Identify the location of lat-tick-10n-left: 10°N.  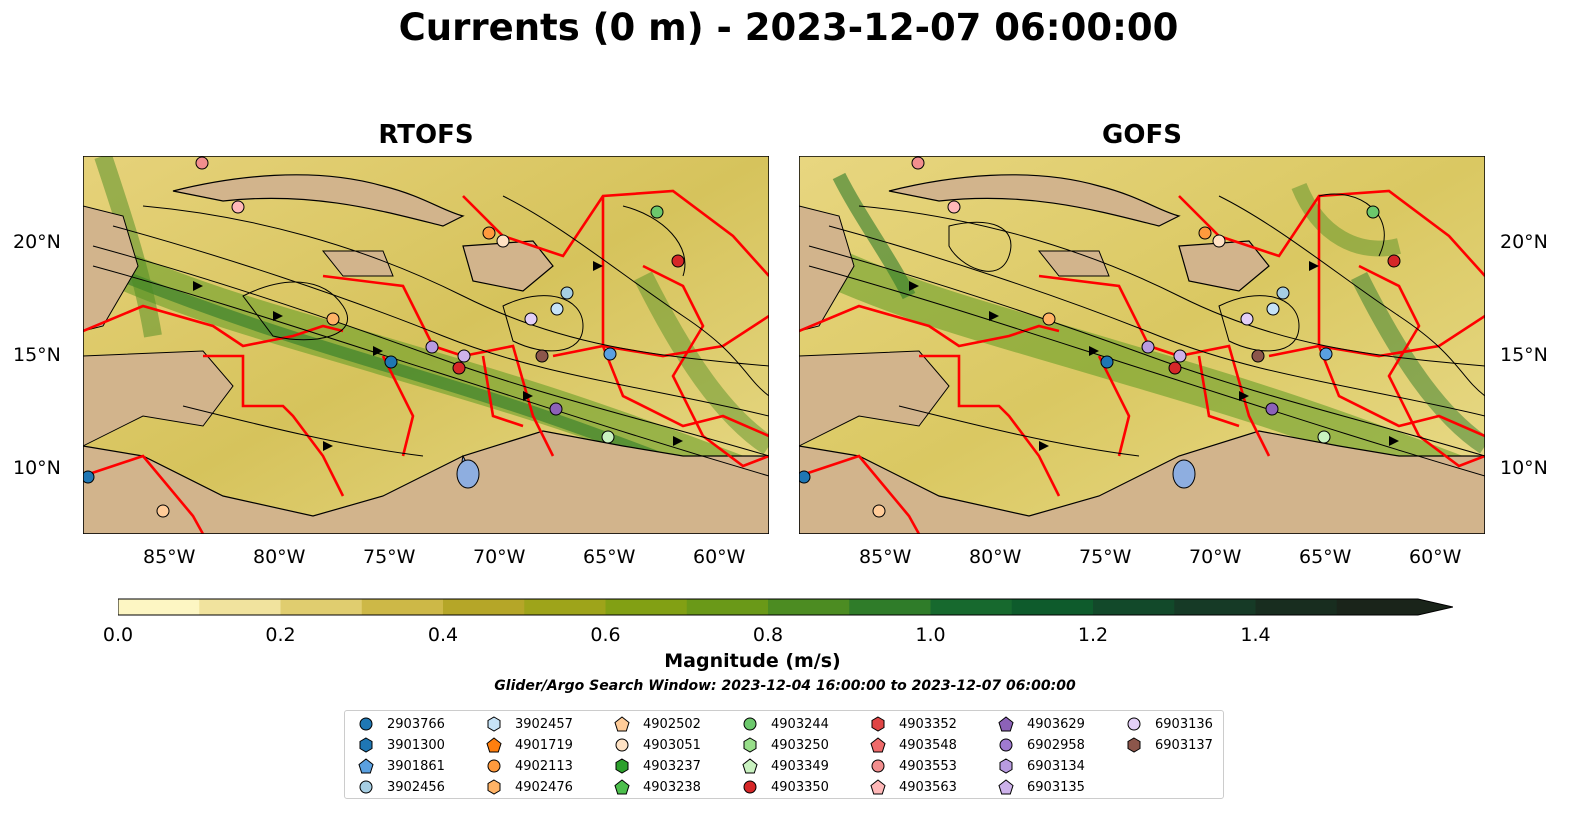
(37, 468).